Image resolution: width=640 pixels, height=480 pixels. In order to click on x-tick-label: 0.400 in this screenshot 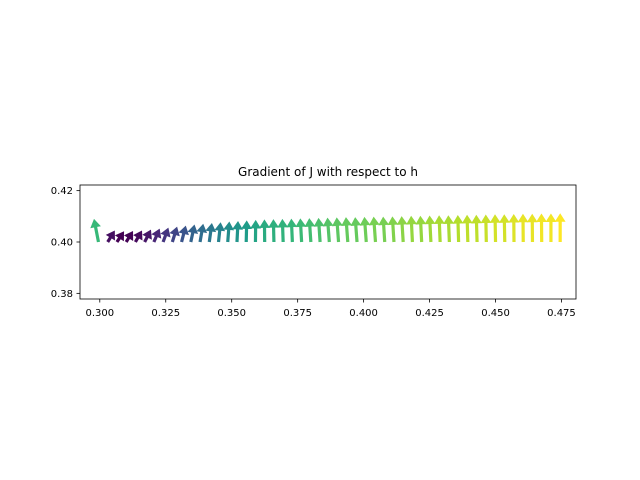, I will do `click(363, 313)`.